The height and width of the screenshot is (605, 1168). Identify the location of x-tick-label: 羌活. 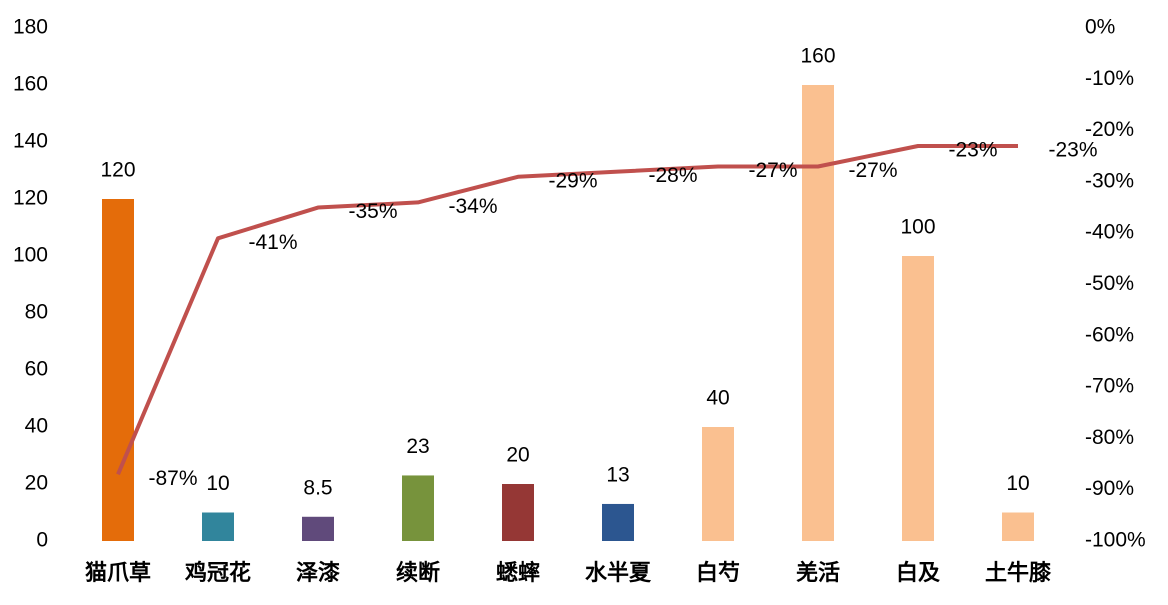
(818, 572).